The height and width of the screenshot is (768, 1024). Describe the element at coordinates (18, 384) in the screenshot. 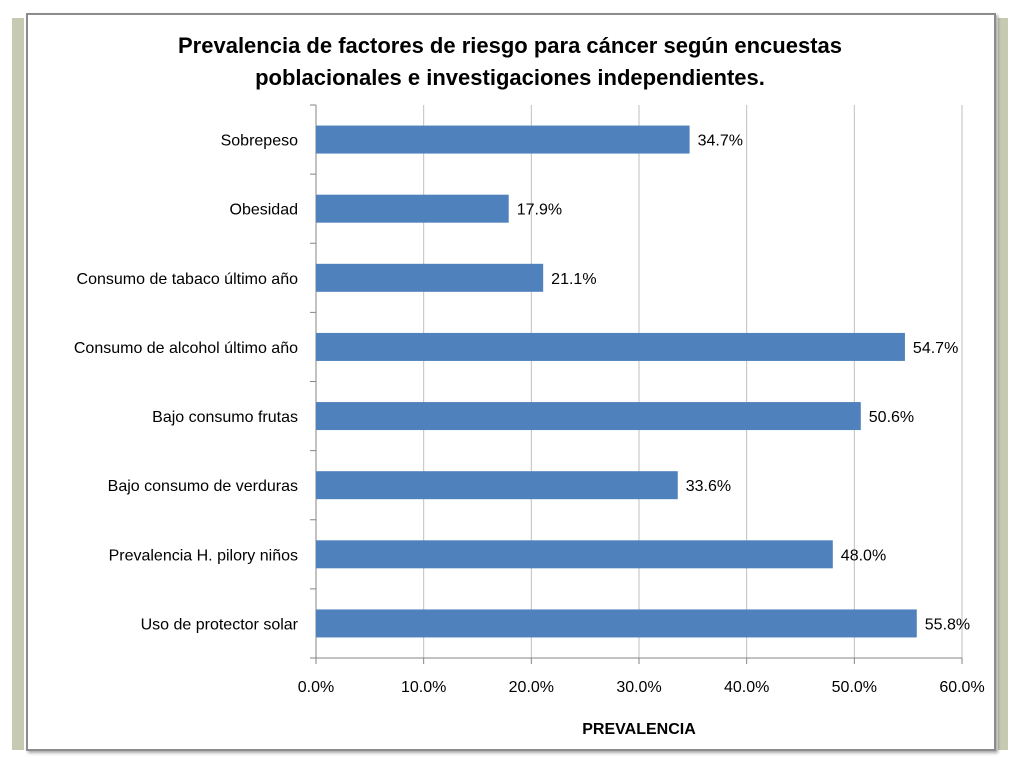

I see `slide-side-accent-left` at that location.